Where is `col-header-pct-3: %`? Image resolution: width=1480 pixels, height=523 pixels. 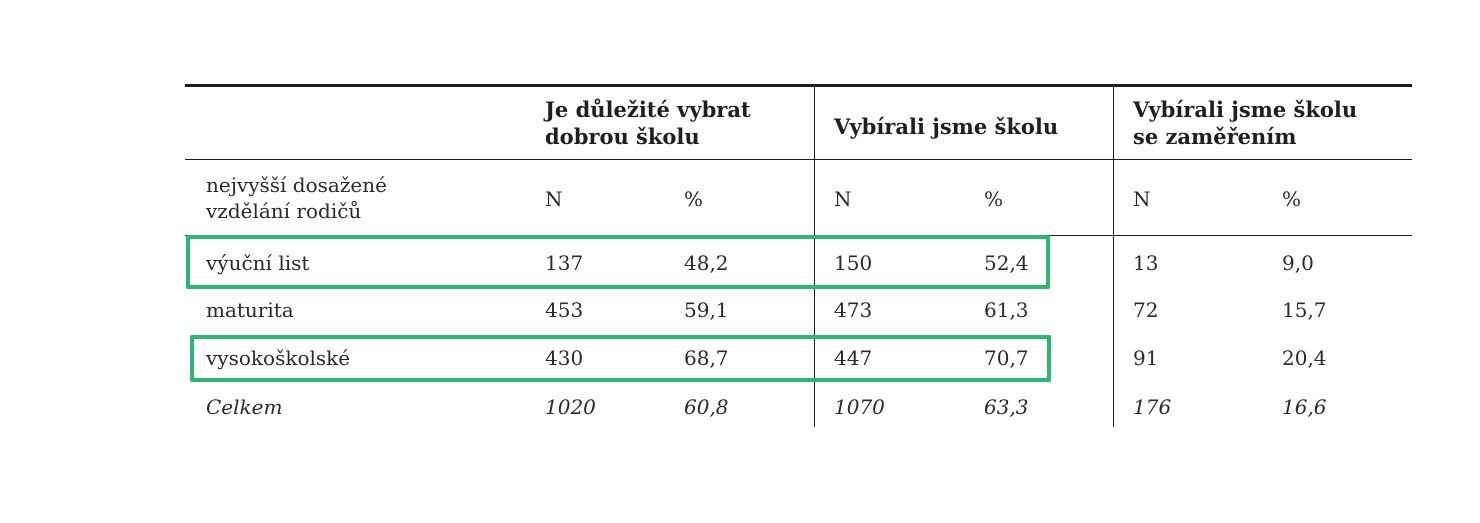
col-header-pct-3: % is located at coordinates (1292, 199).